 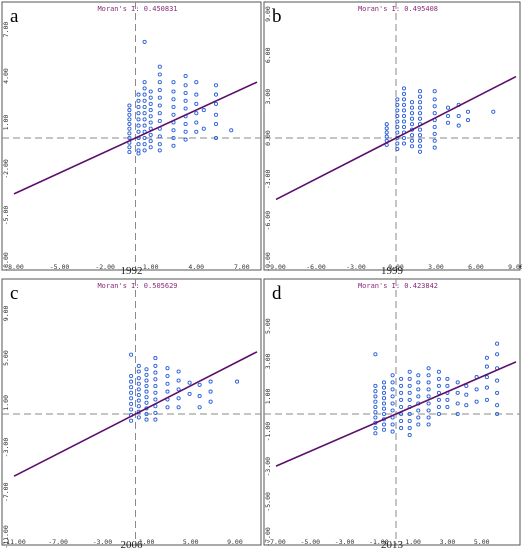 I want to click on x-tick-label: 6.00, so click(x=476, y=267).